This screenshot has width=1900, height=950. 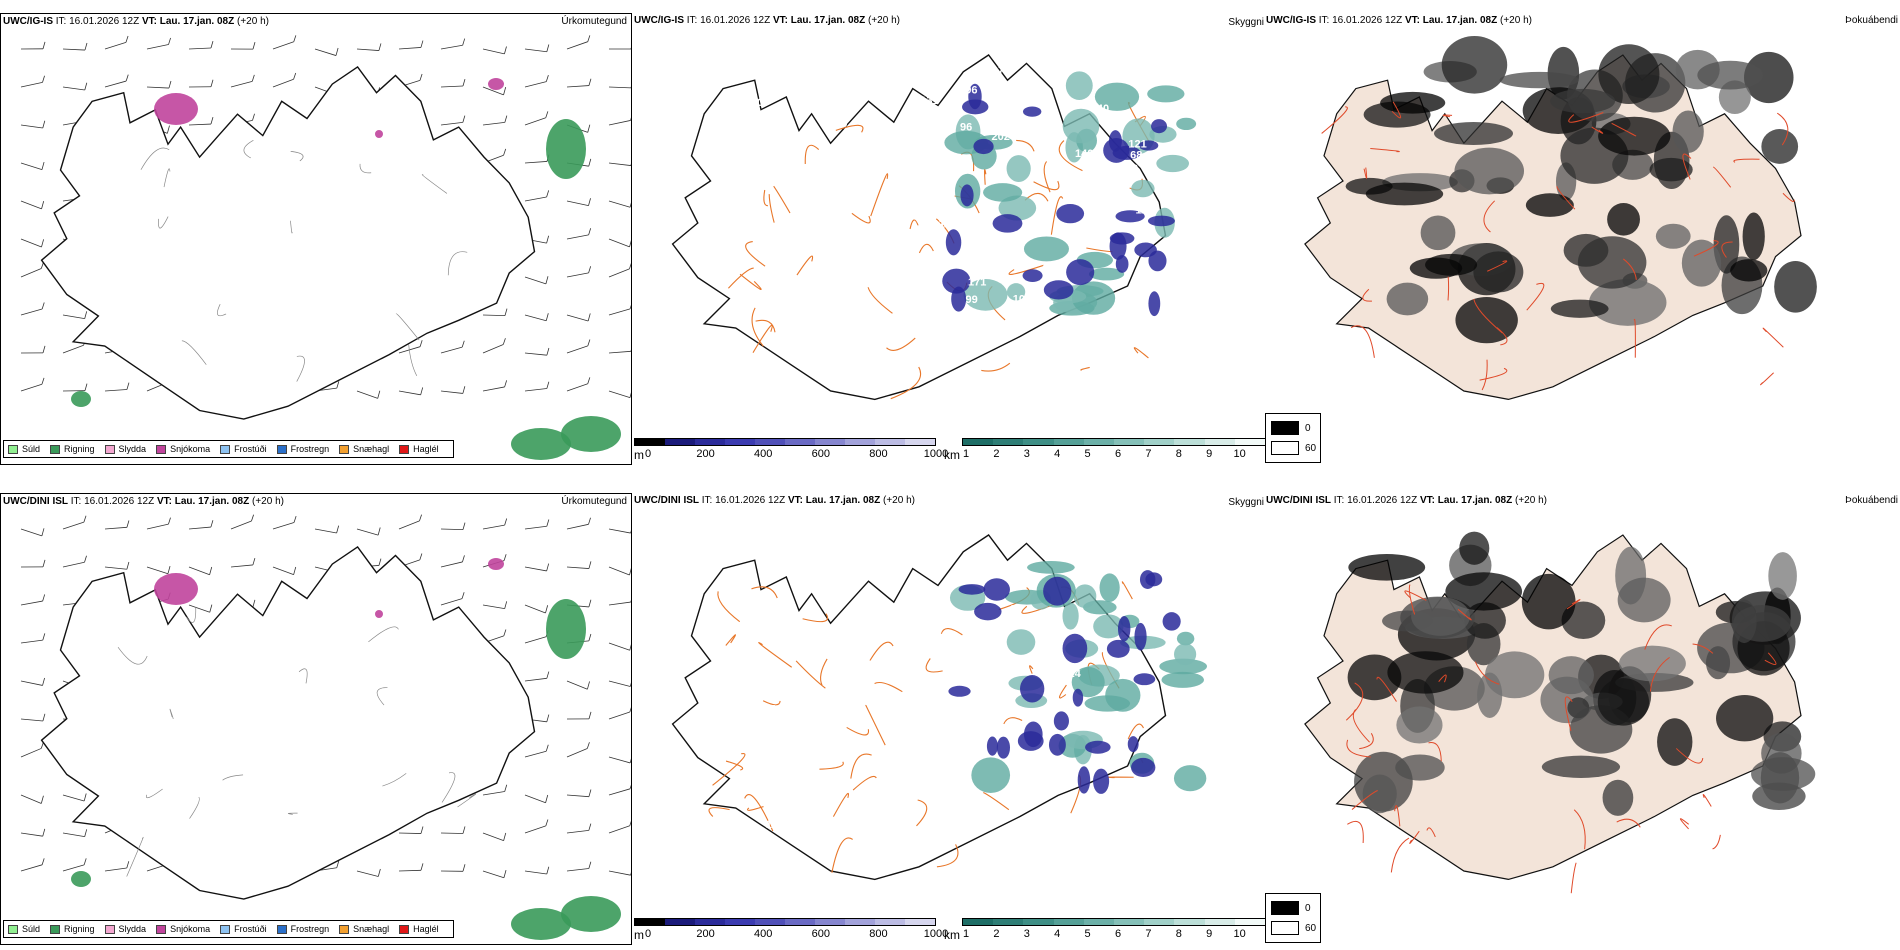 I want to click on colorbar-tick-label: 7, so click(x=1148, y=454).